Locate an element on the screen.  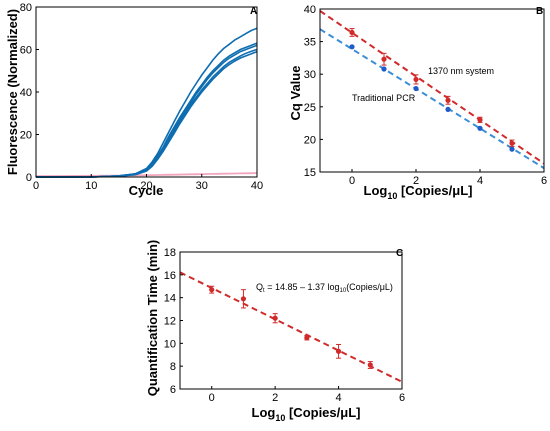
panel-b-x-tick-label: 0 is located at coordinates (352, 181).